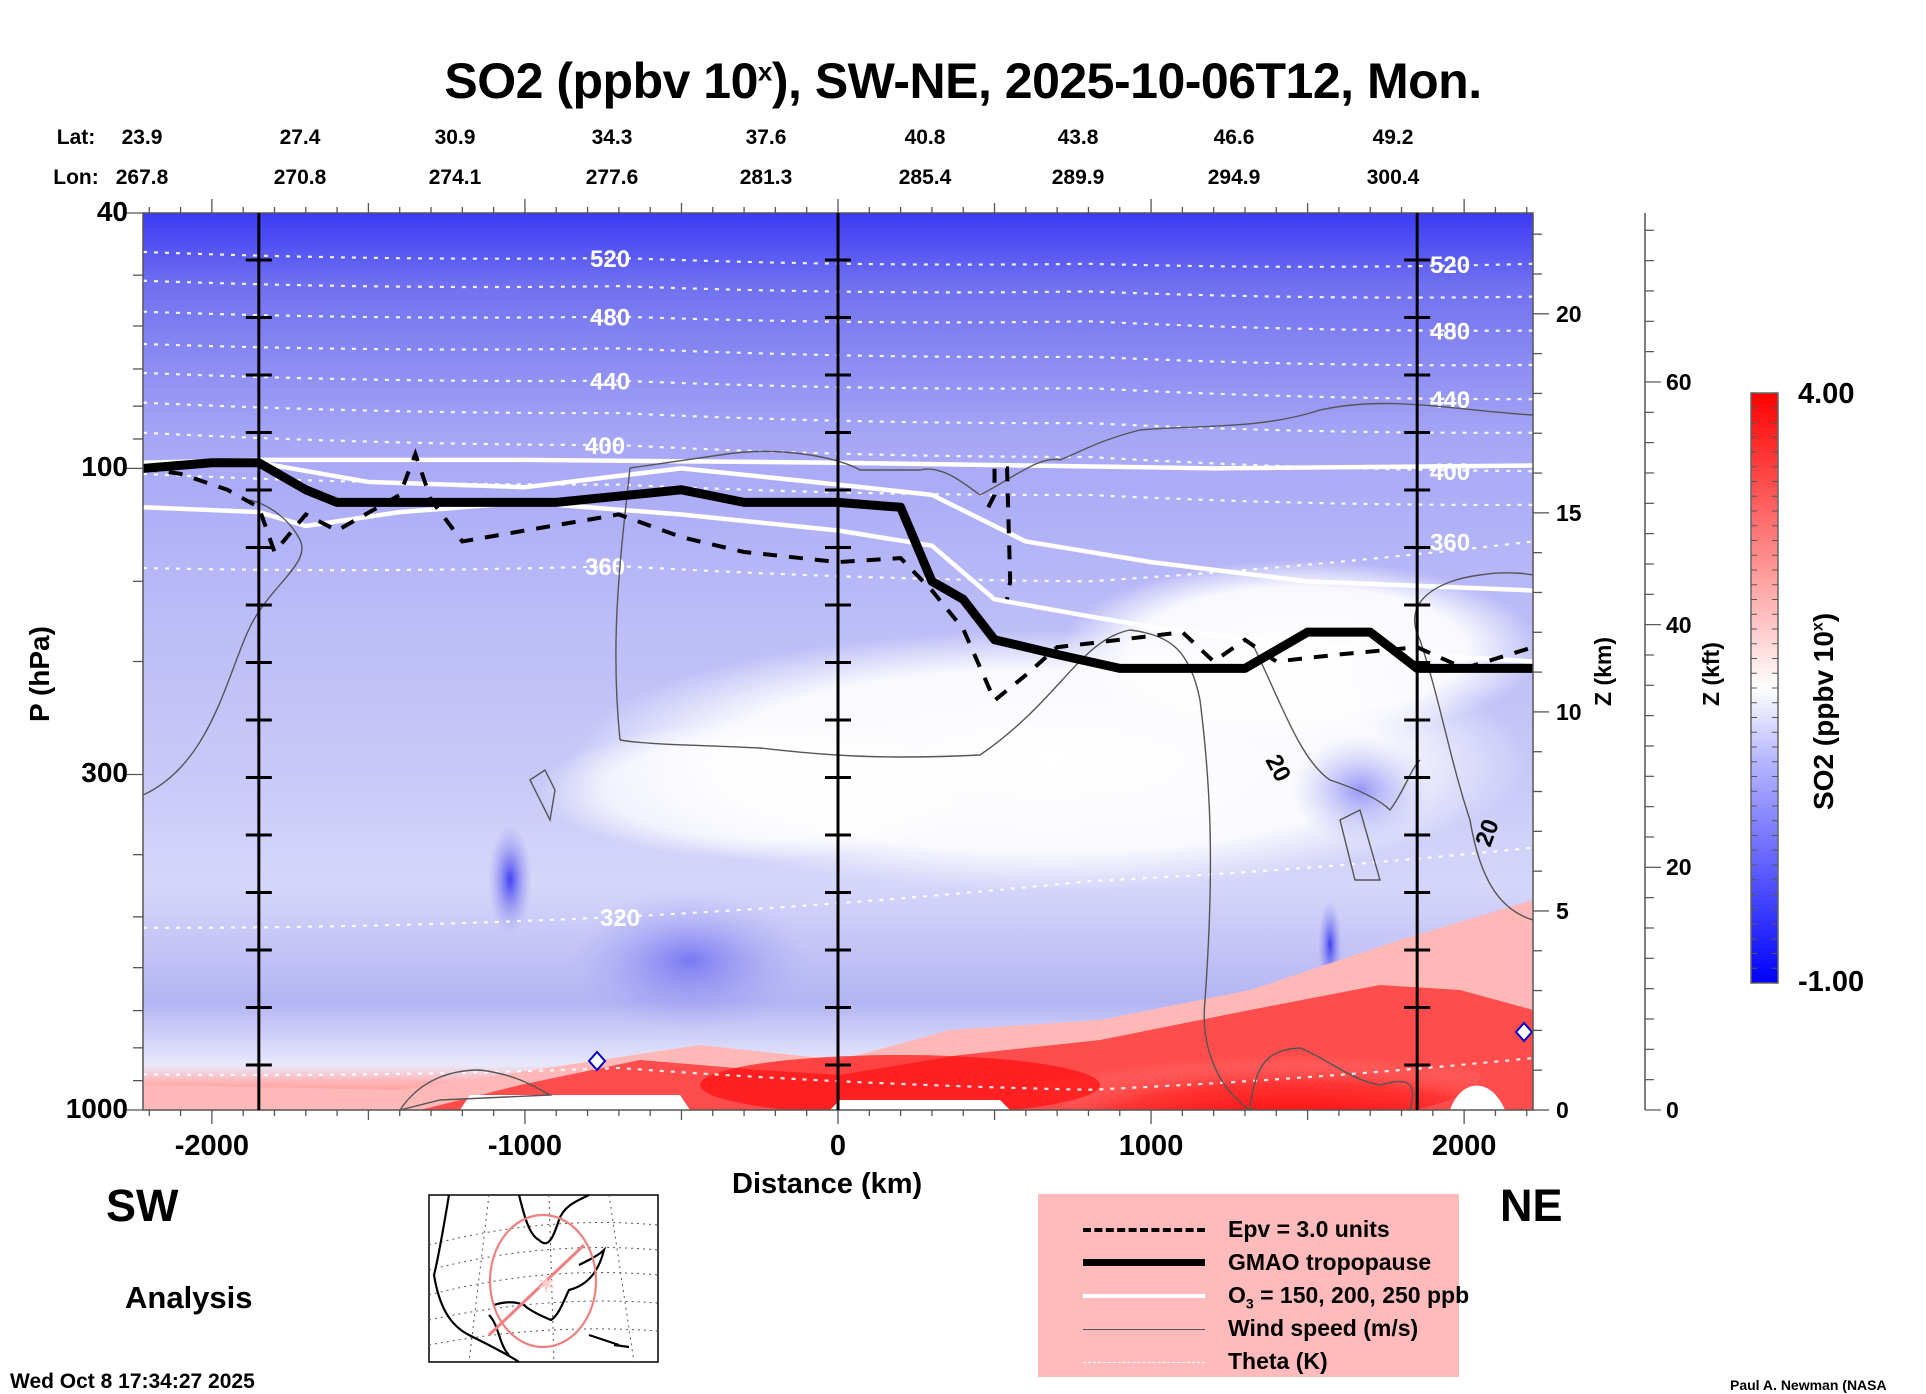 This screenshot has height=1394, width=1926. Describe the element at coordinates (455, 177) in the screenshot. I see `lon-value: 274.1` at that location.